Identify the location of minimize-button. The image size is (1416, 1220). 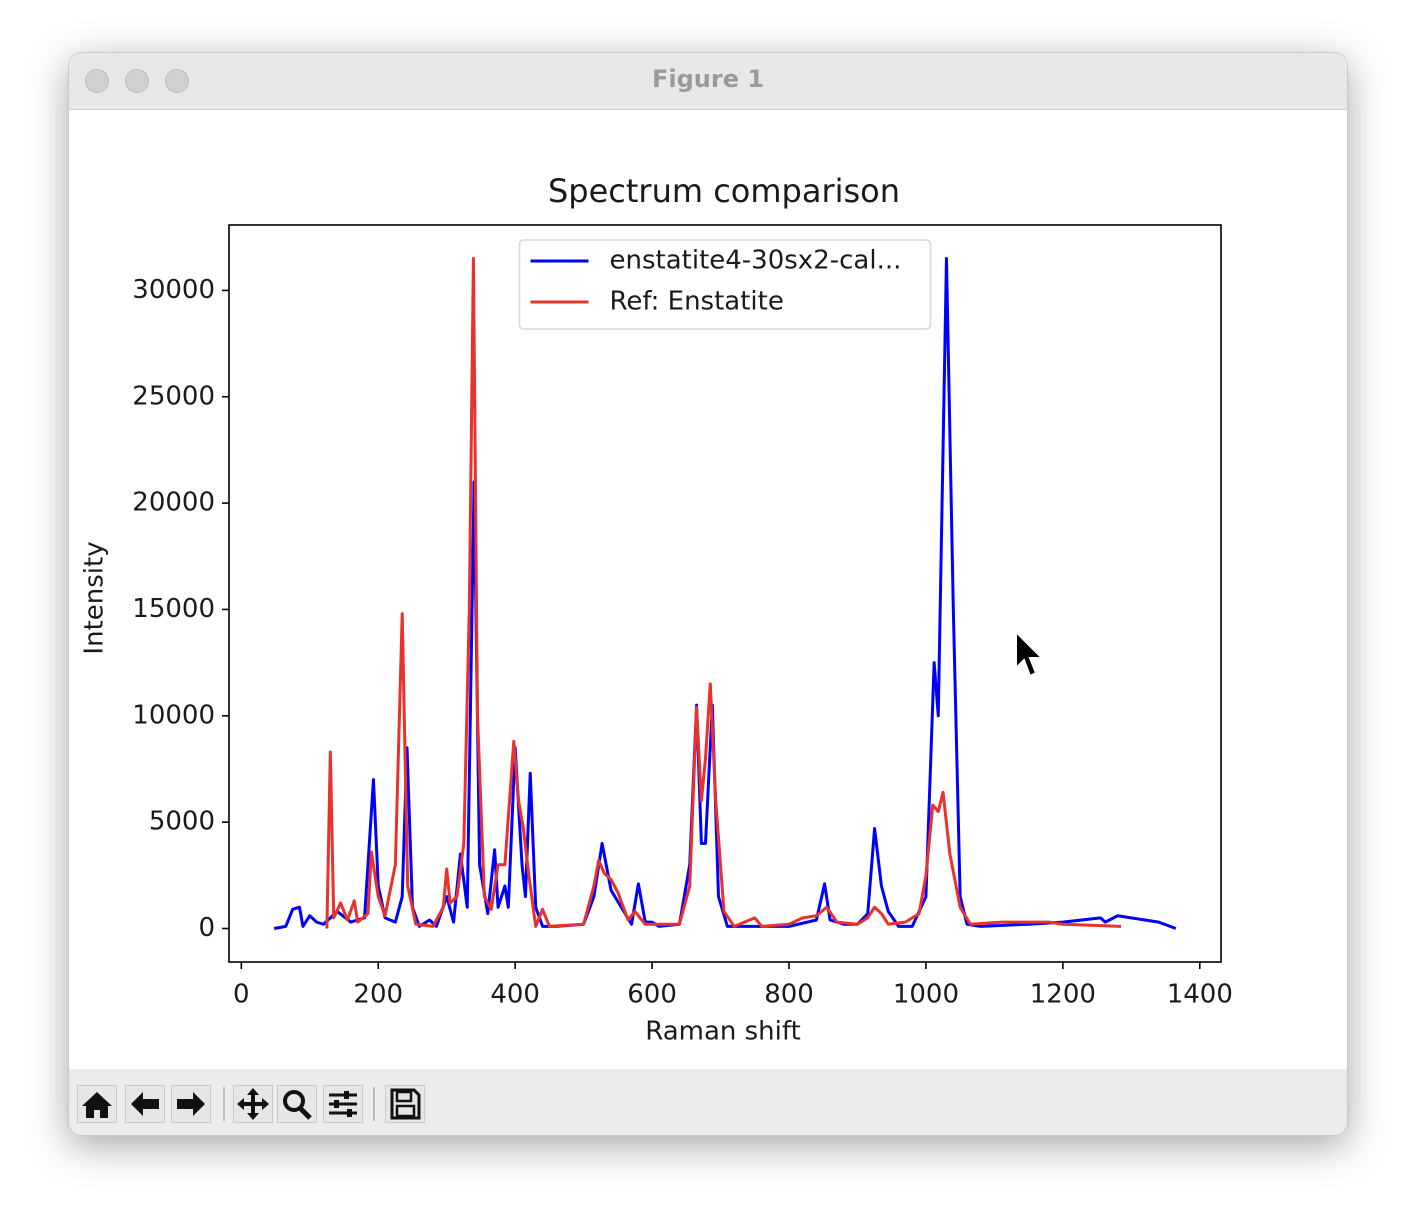
(137, 81).